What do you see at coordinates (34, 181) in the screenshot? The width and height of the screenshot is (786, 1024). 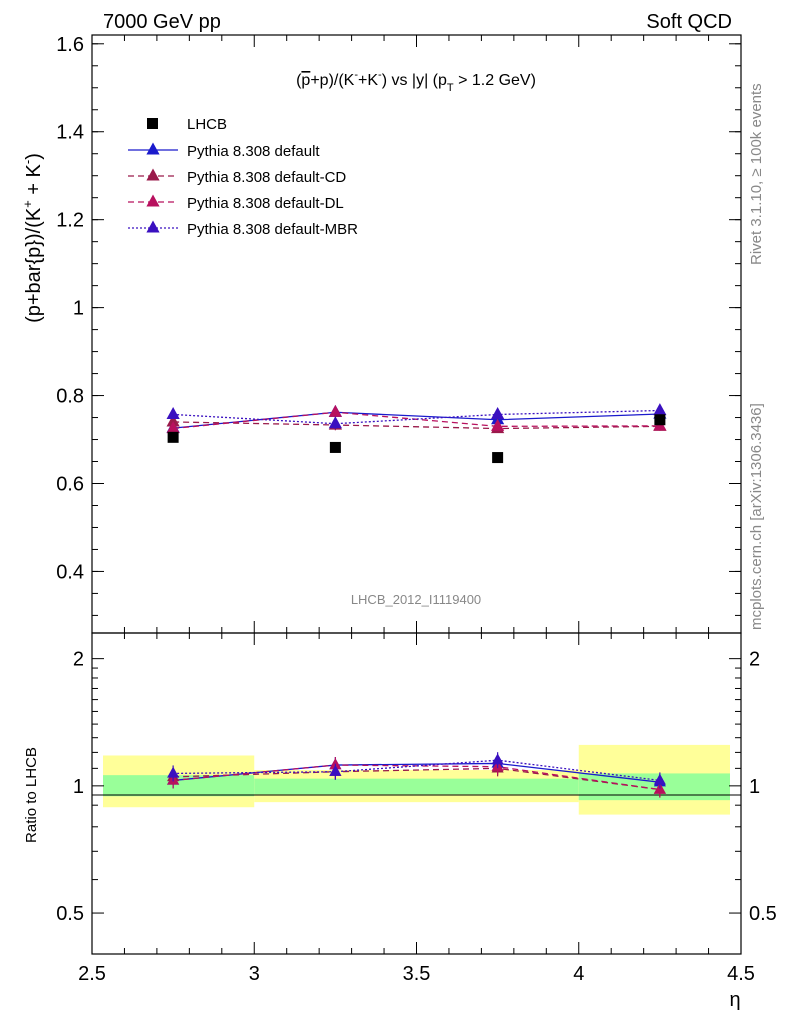 I see `ylabel-b: + K` at bounding box center [34, 181].